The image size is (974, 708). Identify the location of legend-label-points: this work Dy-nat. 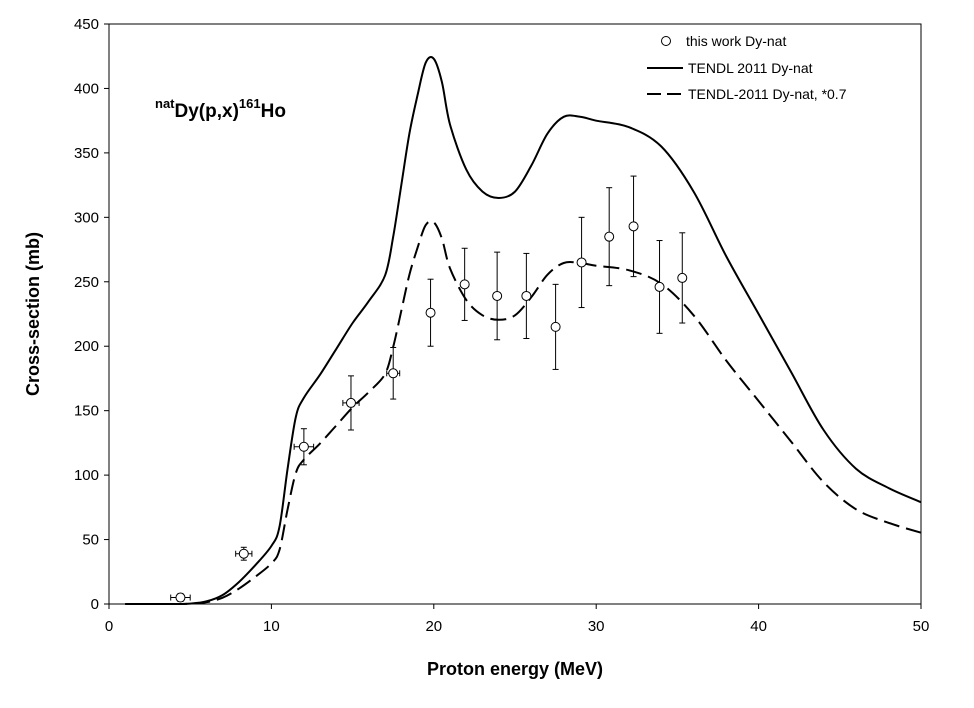
(736, 41).